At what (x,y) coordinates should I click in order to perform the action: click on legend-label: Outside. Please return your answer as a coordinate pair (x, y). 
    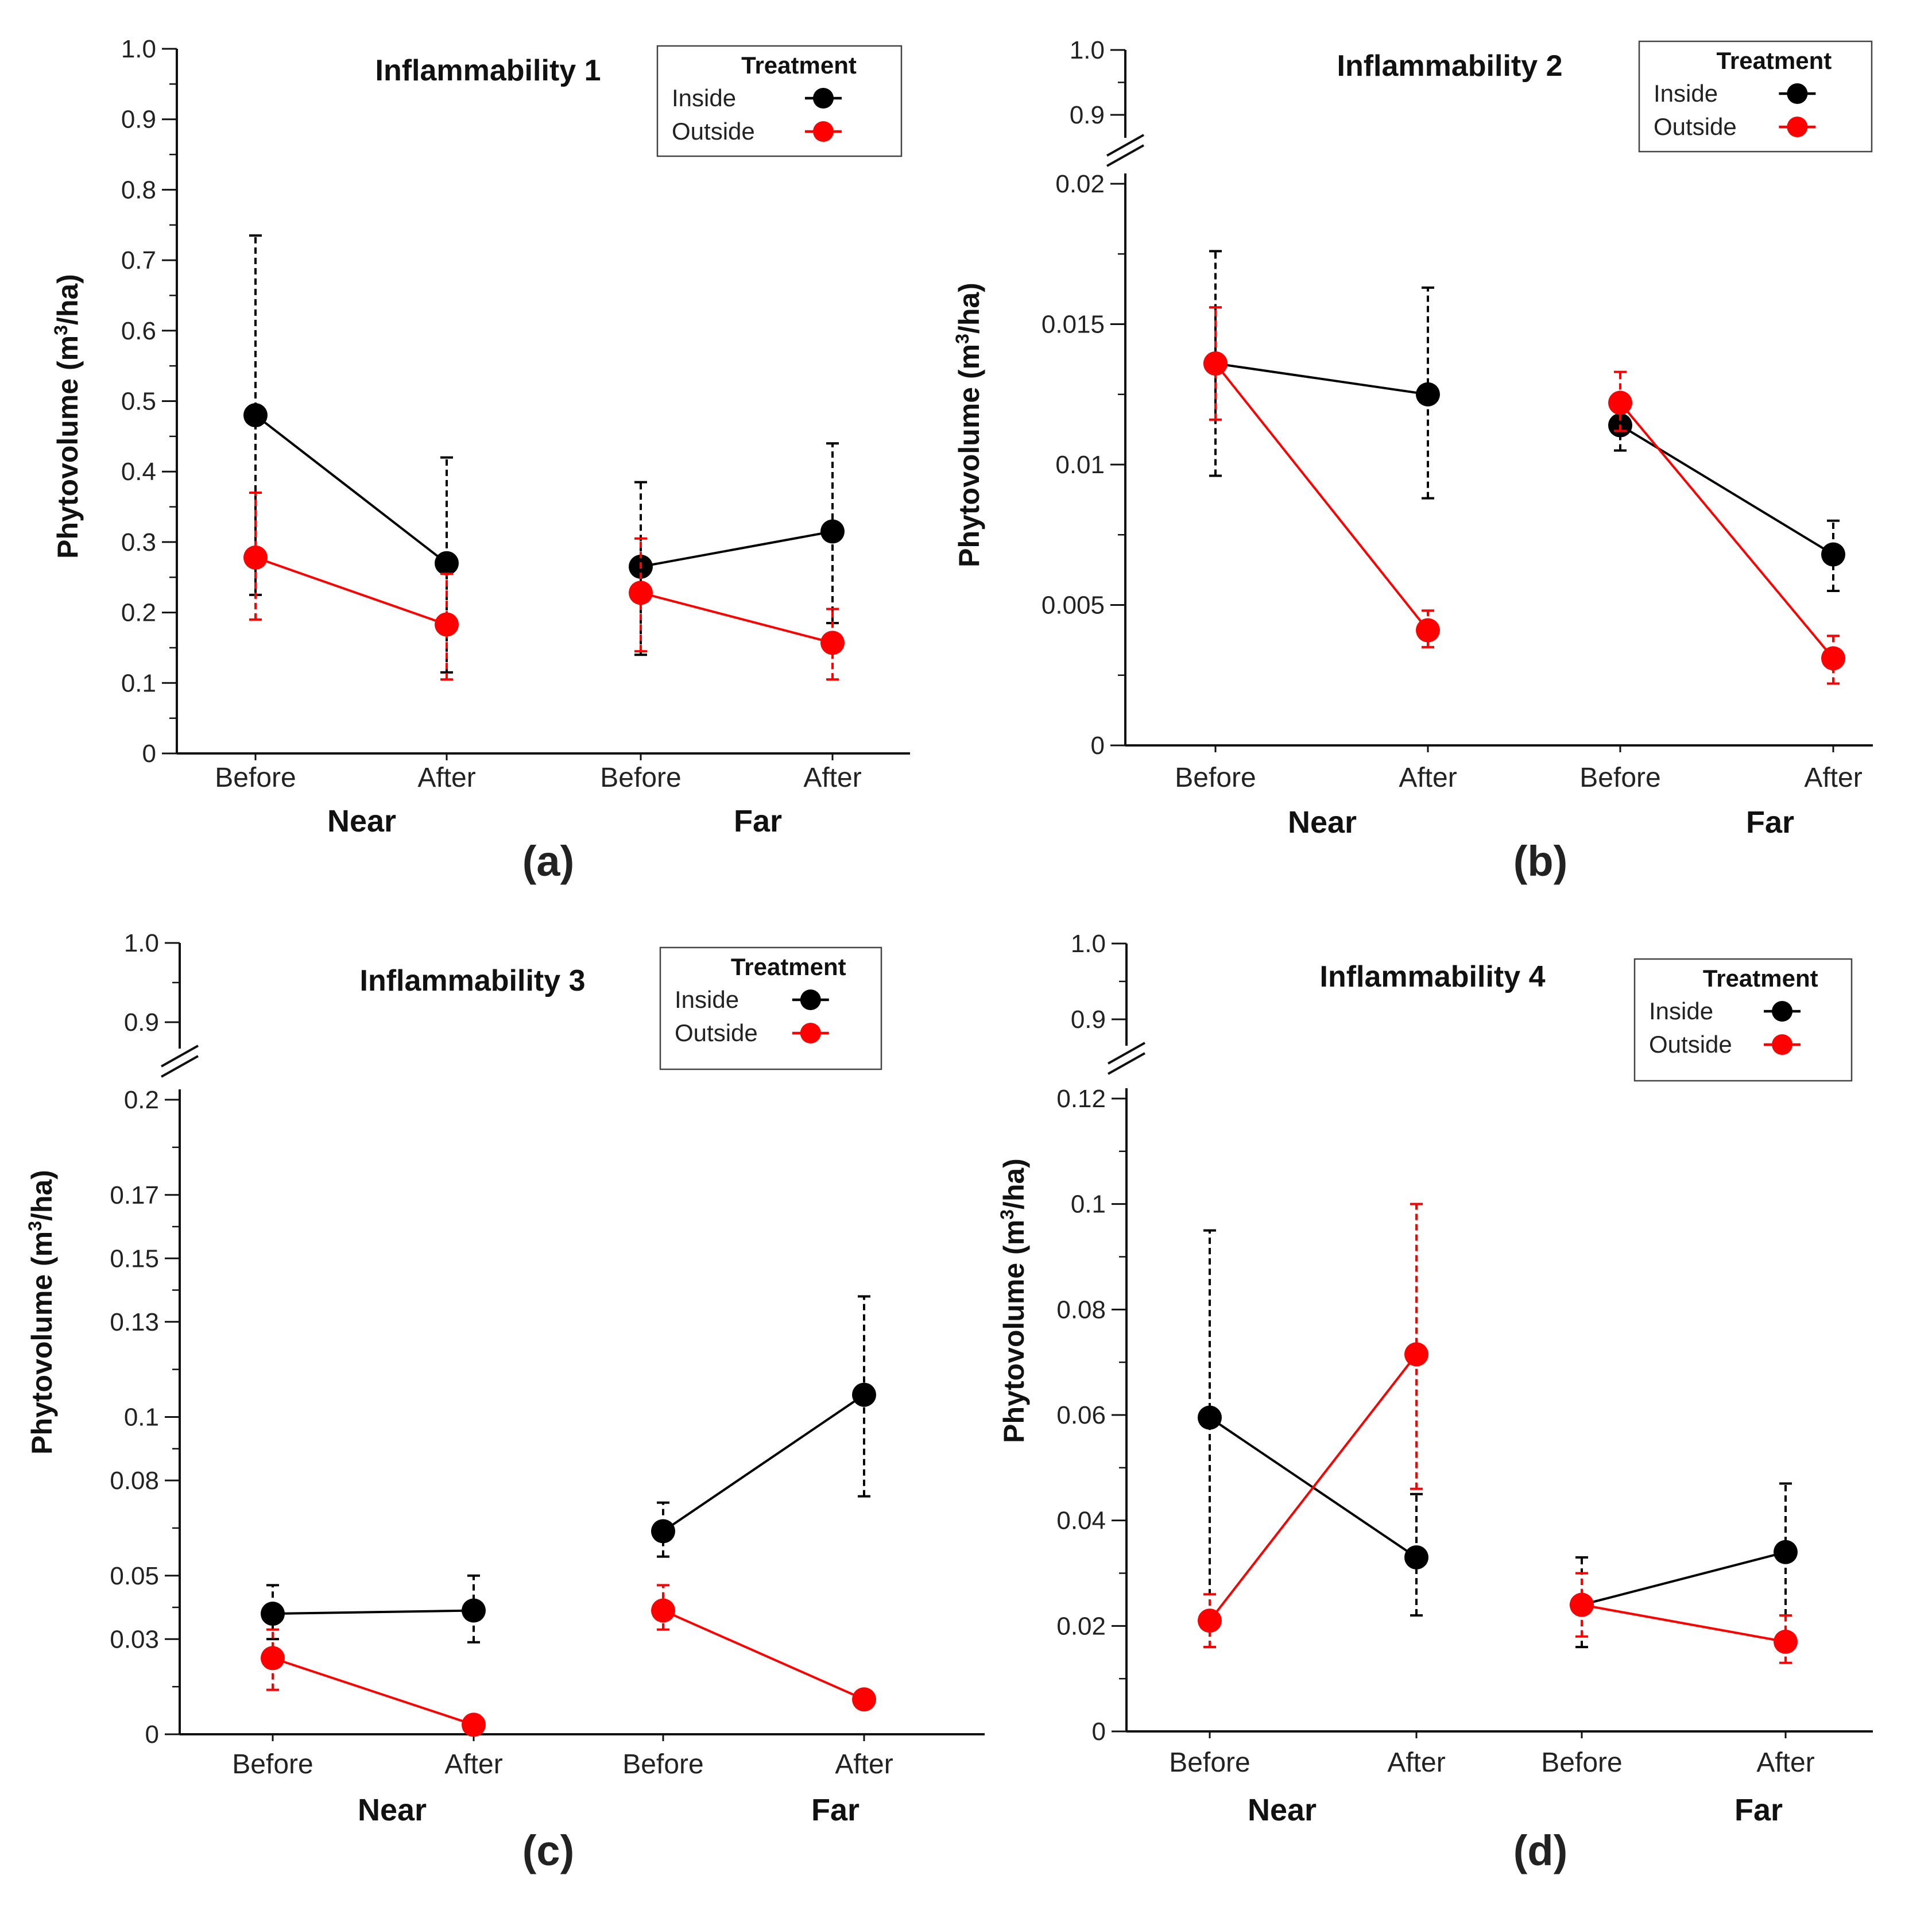
    Looking at the image, I should click on (1690, 1044).